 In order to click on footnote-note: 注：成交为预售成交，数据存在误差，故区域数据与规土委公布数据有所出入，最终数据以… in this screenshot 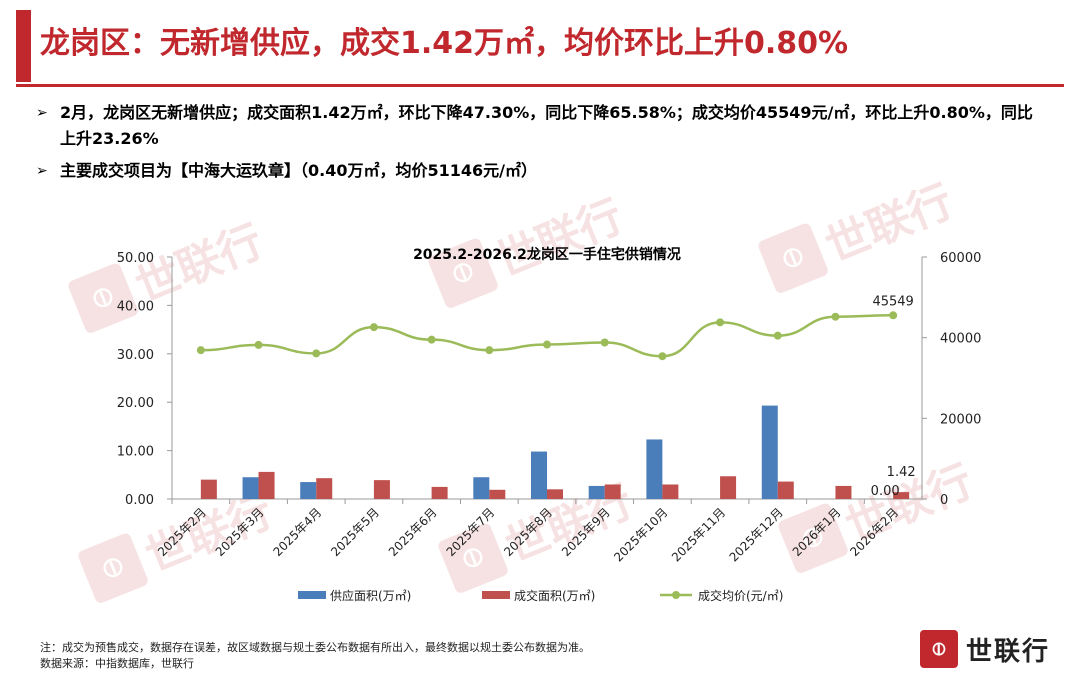, I will do `click(315, 647)`.